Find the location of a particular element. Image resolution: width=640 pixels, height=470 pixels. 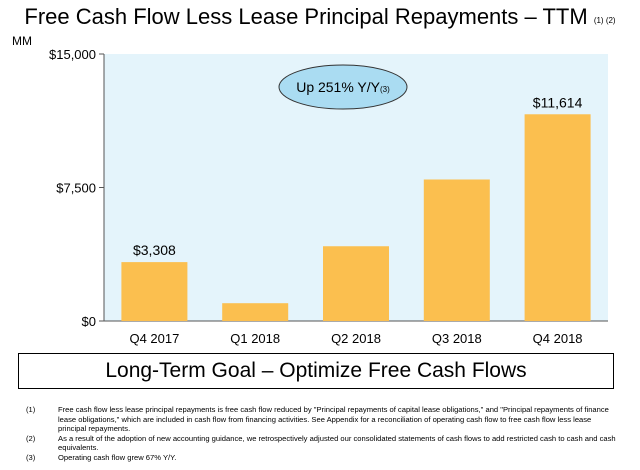

x-tick-label: Q3 2018 is located at coordinates (457, 338).